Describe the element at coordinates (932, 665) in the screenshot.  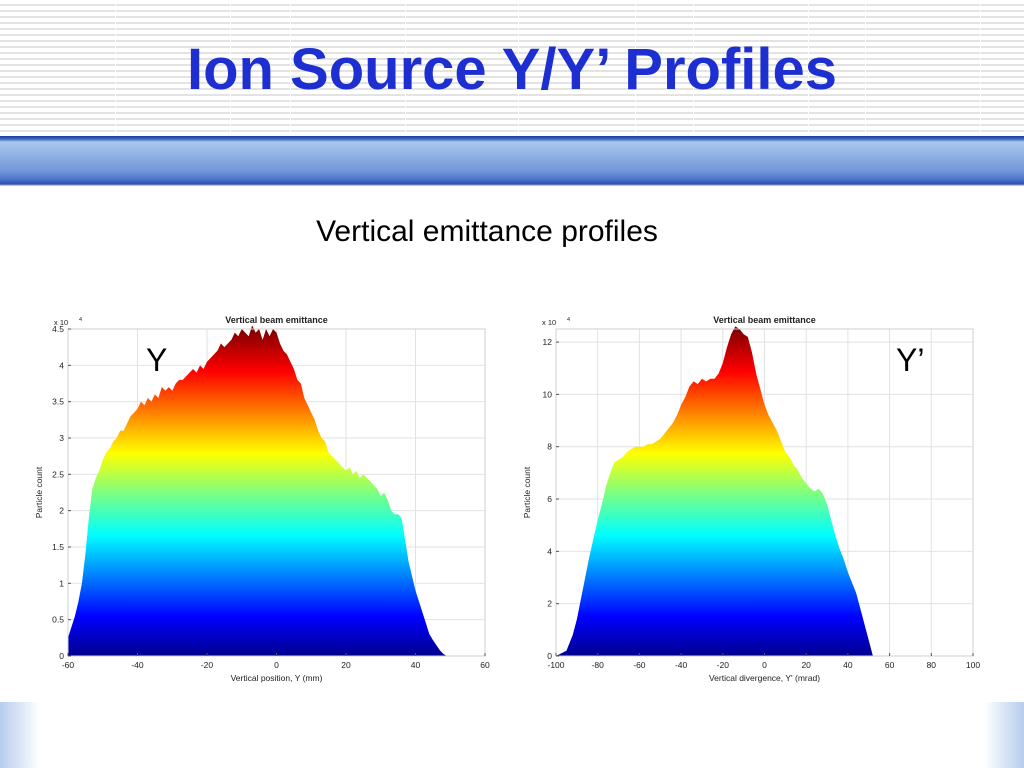
I see `x-tick-label: 80` at that location.